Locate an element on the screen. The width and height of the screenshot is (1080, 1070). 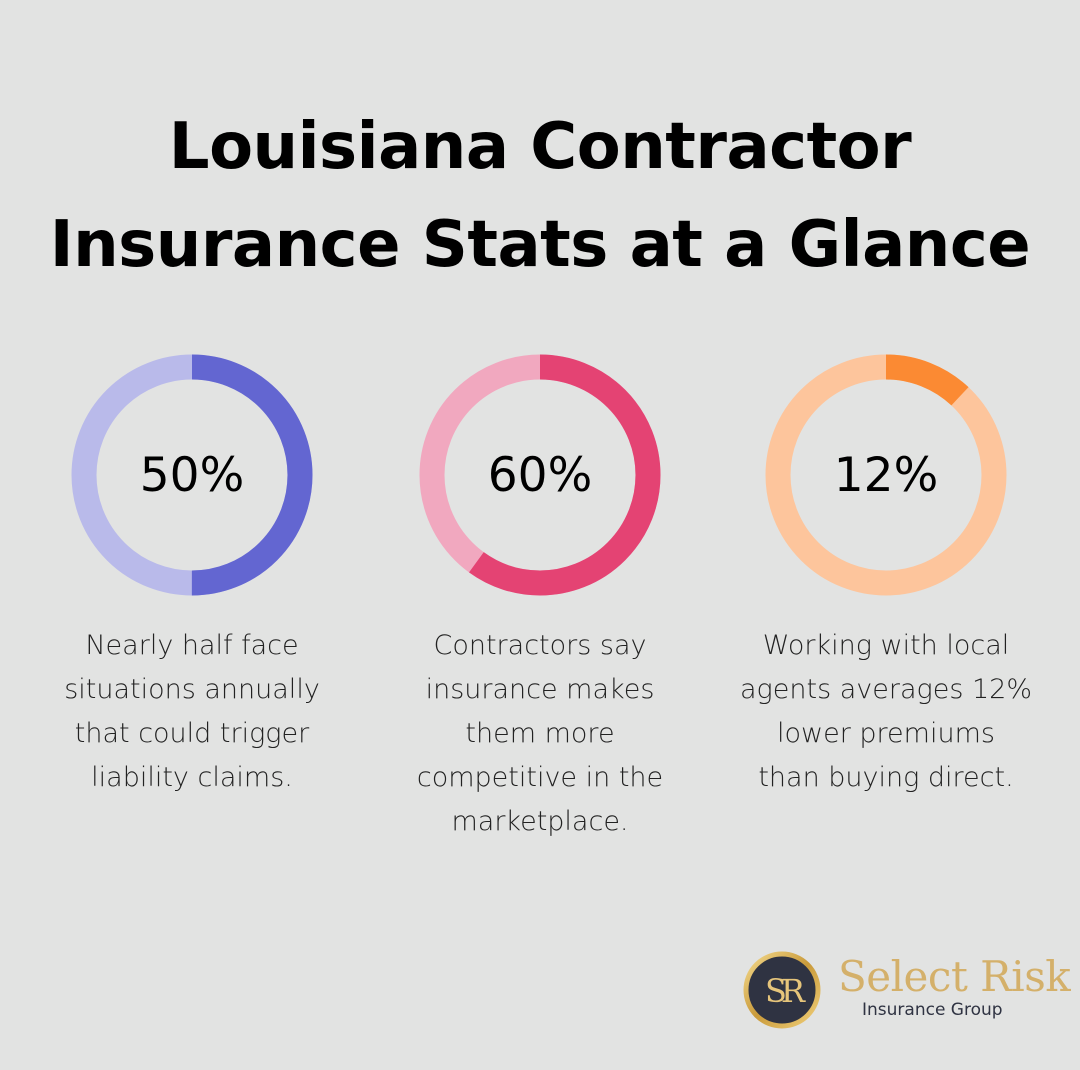
description-line: them more is located at coordinates (540, 733).